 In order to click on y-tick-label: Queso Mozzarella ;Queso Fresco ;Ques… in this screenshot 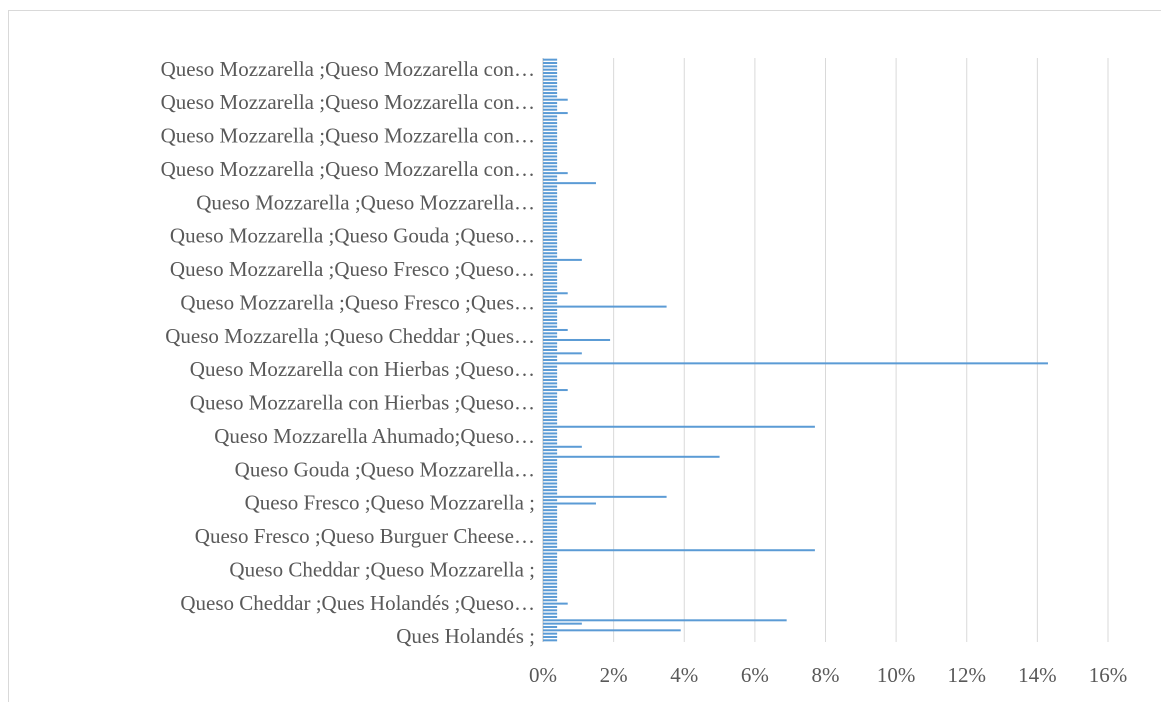, I will do `click(357, 302)`.